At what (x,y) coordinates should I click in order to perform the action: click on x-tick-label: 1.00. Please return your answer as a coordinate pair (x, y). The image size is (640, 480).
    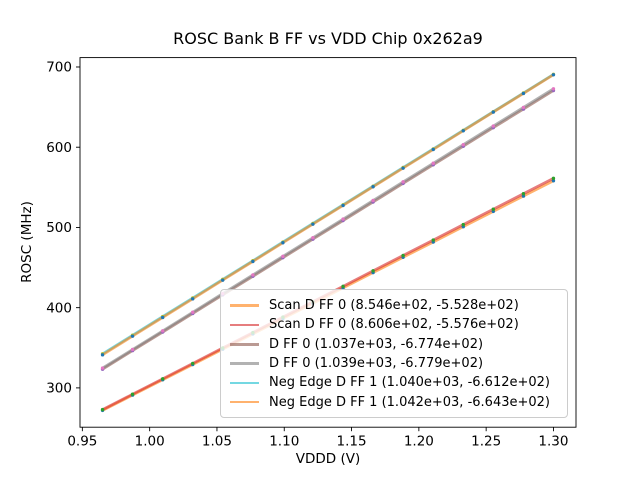
    Looking at the image, I should click on (150, 442).